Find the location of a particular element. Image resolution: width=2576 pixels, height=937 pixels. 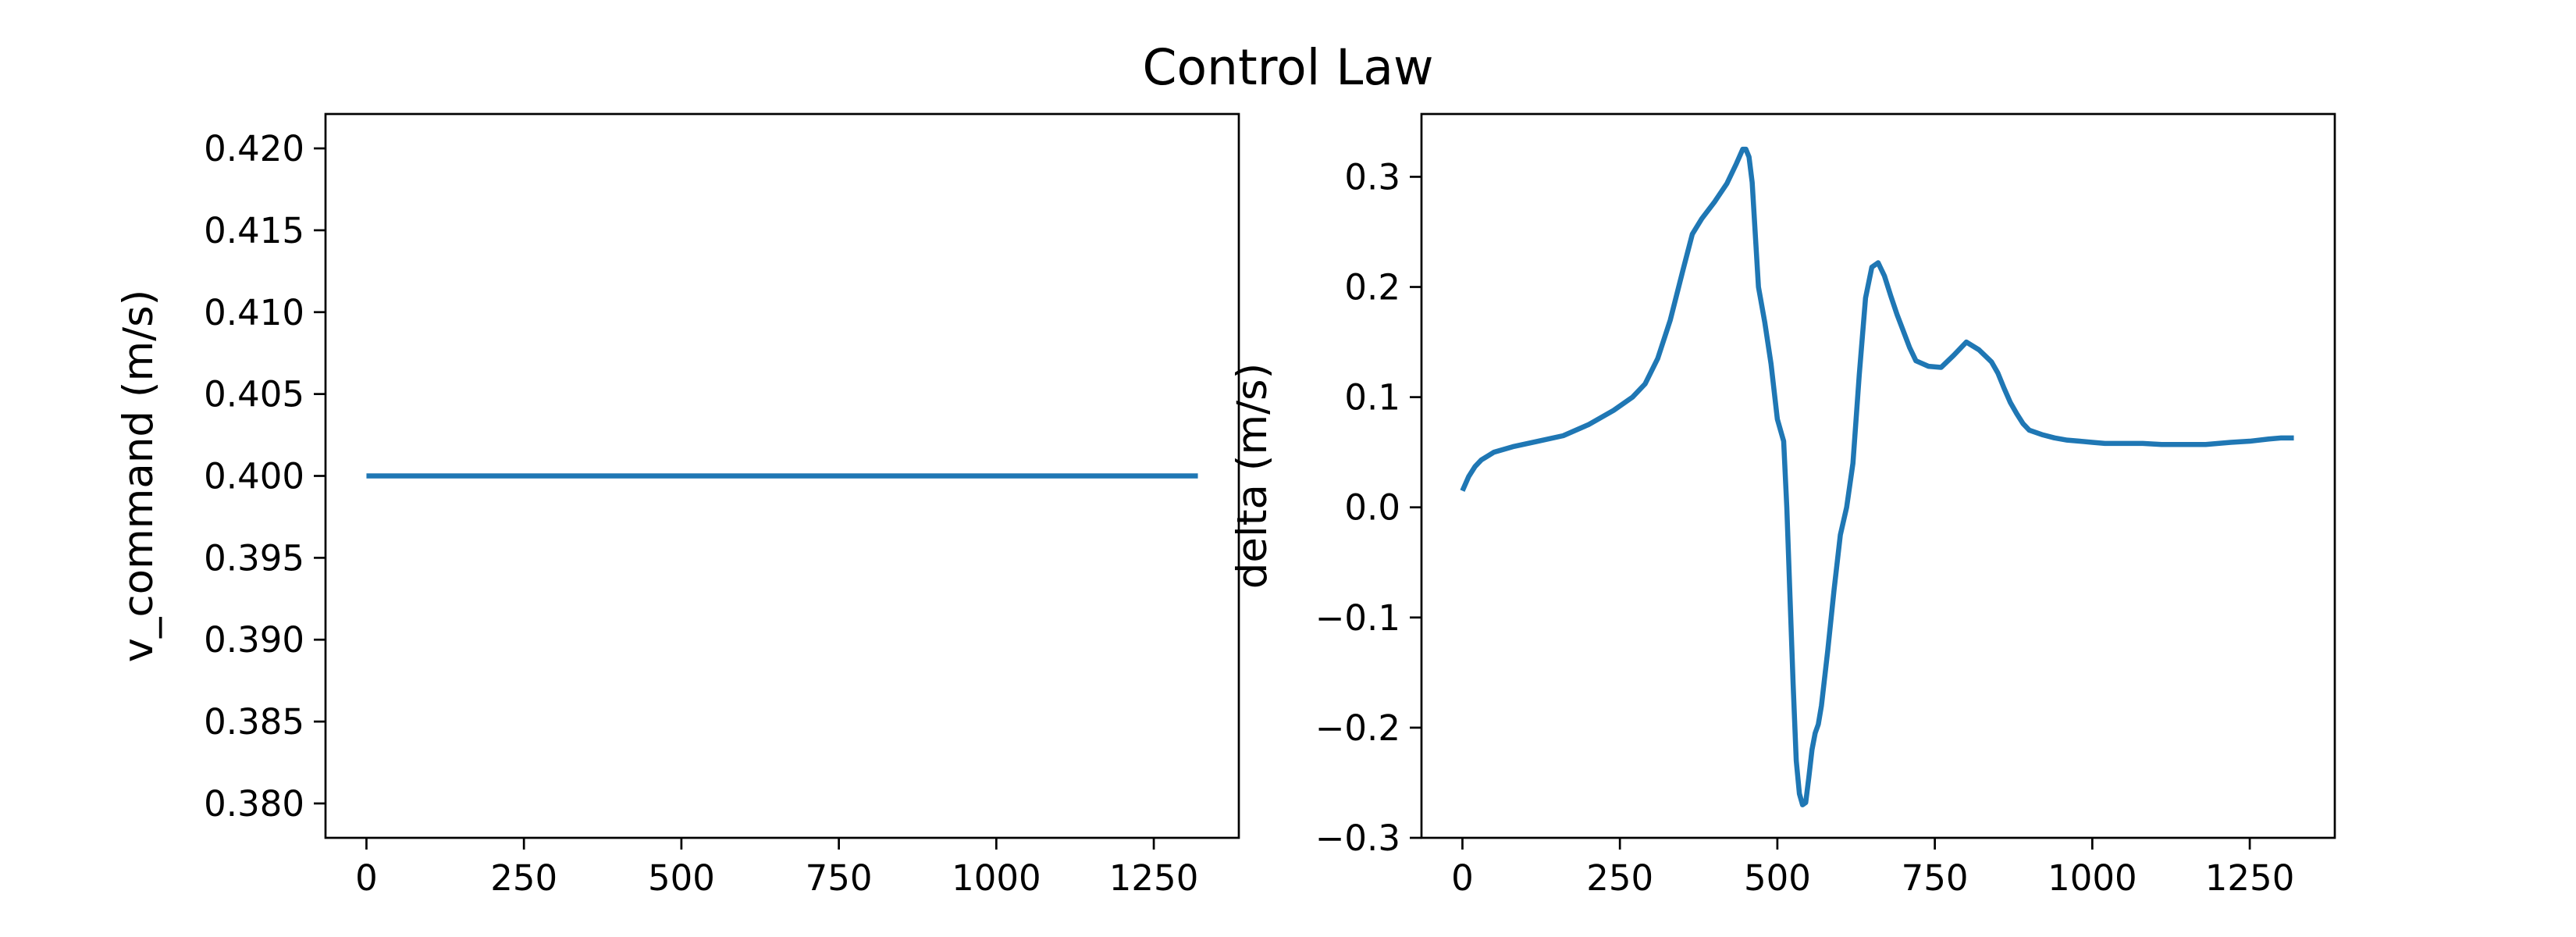

left-y-tick-label: 0.395 is located at coordinates (254, 558).